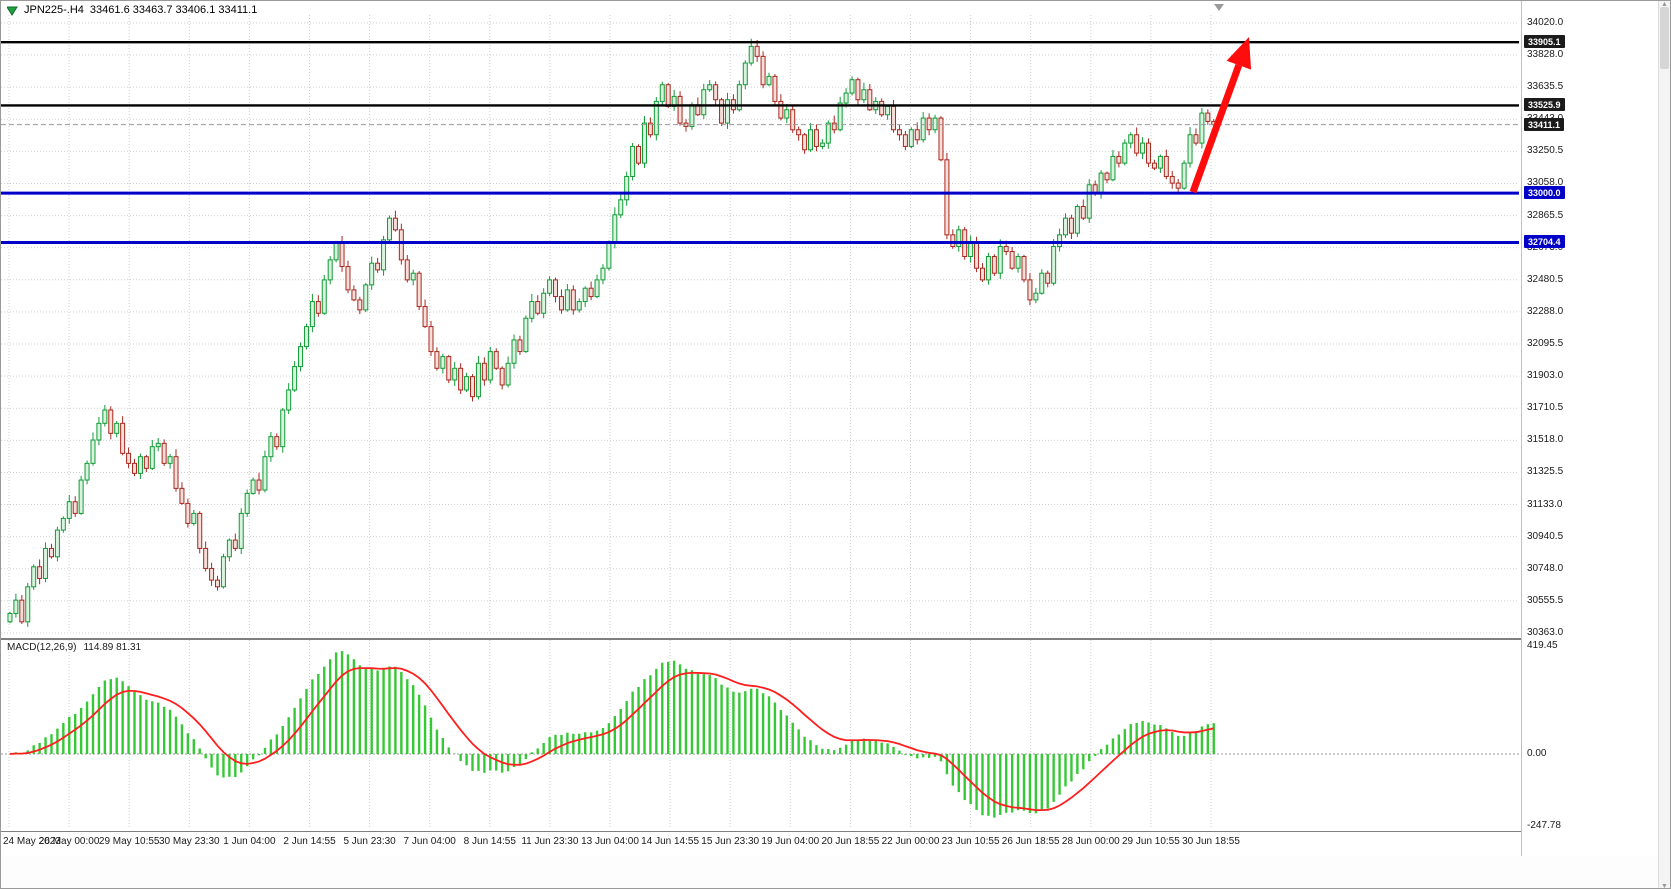  I want to click on macd-values: 114.89 81.31, so click(112, 647).